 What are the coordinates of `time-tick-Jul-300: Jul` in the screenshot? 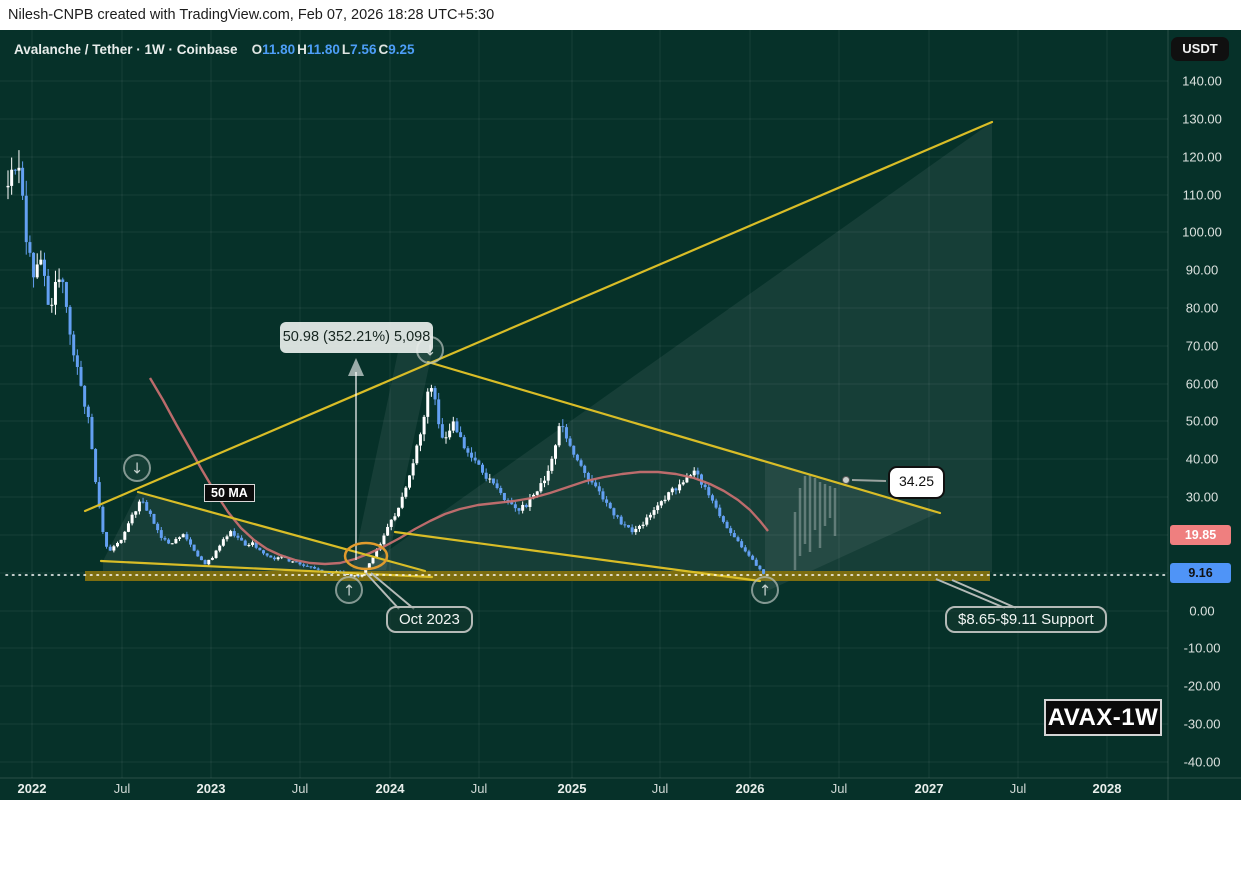 It's located at (300, 788).